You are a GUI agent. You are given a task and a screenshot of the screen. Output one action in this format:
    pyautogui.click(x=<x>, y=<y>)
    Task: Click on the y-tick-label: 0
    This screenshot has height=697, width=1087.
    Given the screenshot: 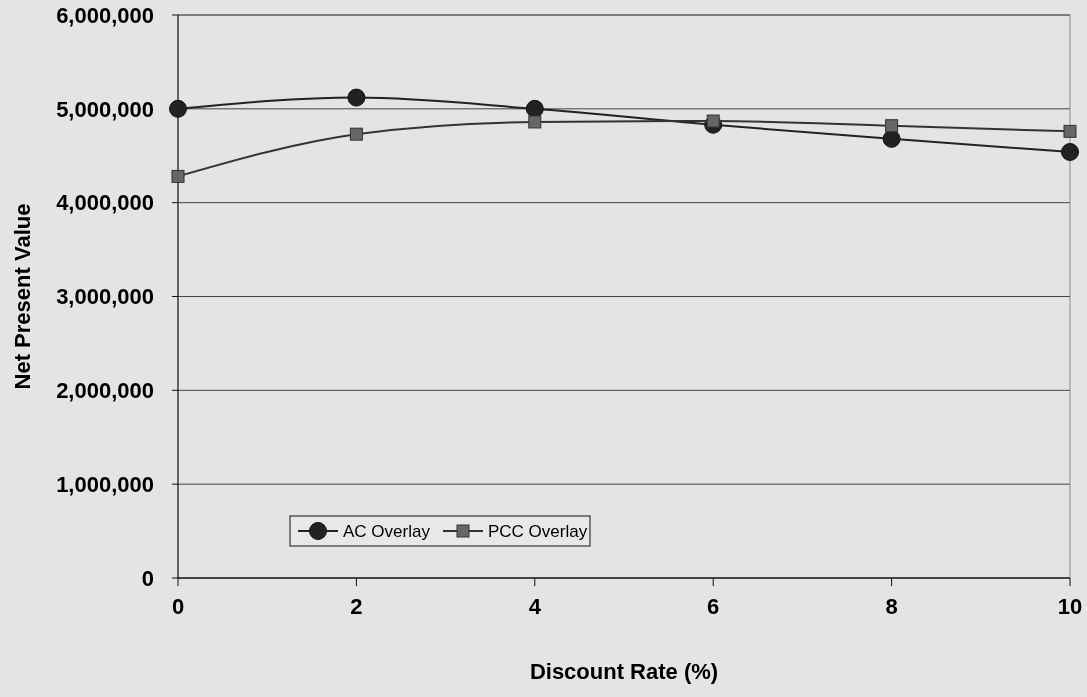 What is the action you would take?
    pyautogui.click(x=147, y=578)
    